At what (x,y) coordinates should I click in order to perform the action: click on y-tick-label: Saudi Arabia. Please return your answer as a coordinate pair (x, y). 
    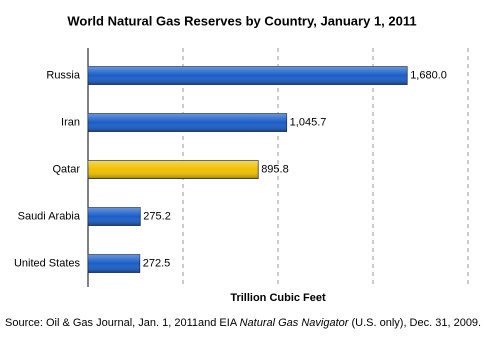
    Looking at the image, I should click on (49, 216).